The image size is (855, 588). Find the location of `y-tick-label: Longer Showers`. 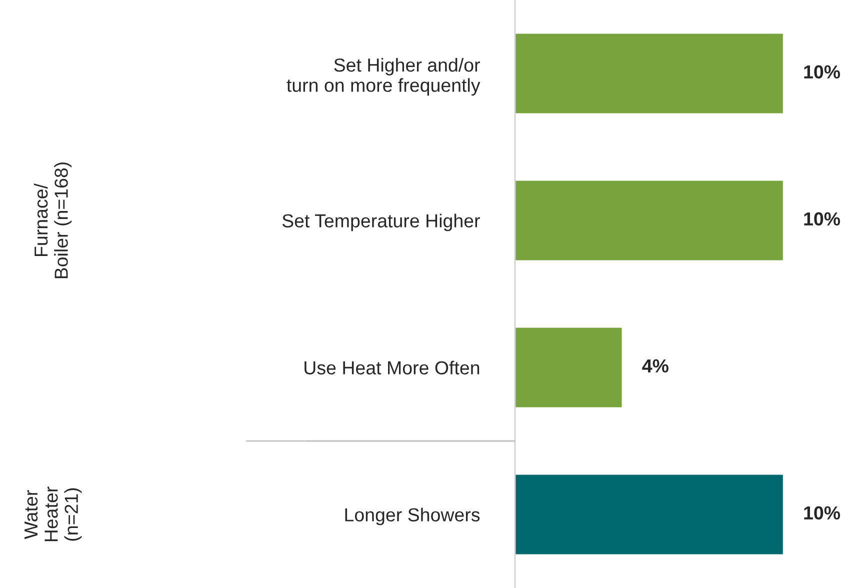

y-tick-label: Longer Showers is located at coordinates (412, 517).